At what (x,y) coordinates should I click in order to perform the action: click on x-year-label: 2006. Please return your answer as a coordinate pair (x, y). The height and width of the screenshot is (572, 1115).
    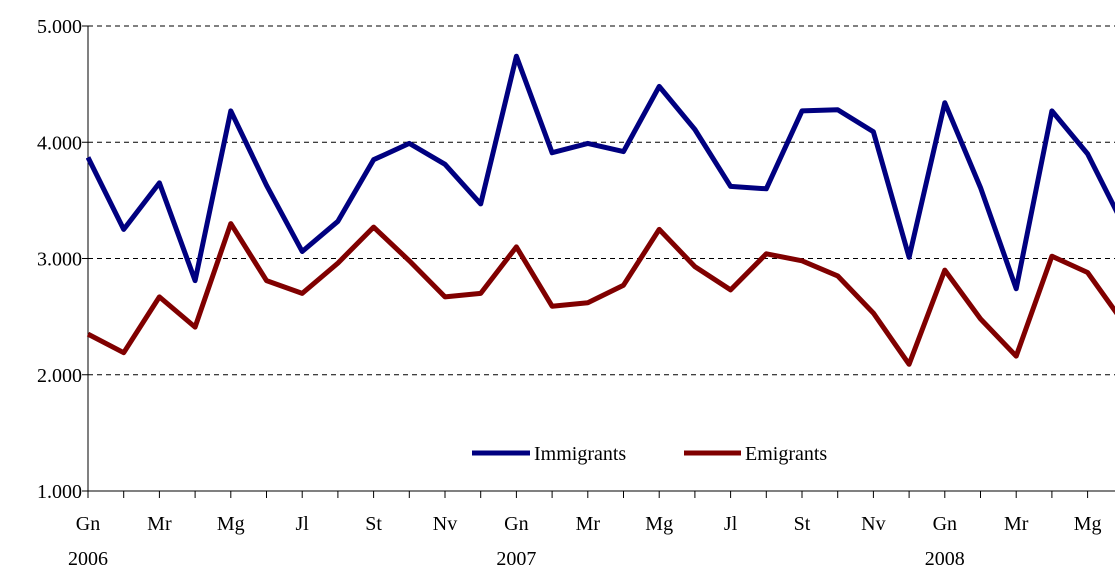
    Looking at the image, I should click on (88, 559).